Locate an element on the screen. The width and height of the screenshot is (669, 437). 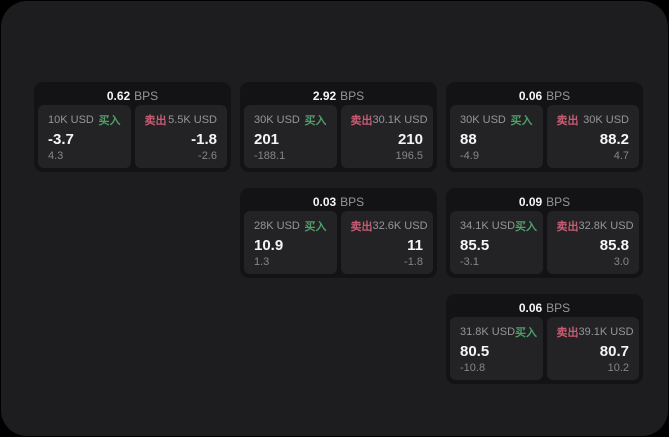
quote-card: 0.06 BPS 30K USD 买入 88 -4.9 卖出 30K USD is located at coordinates (544, 127).